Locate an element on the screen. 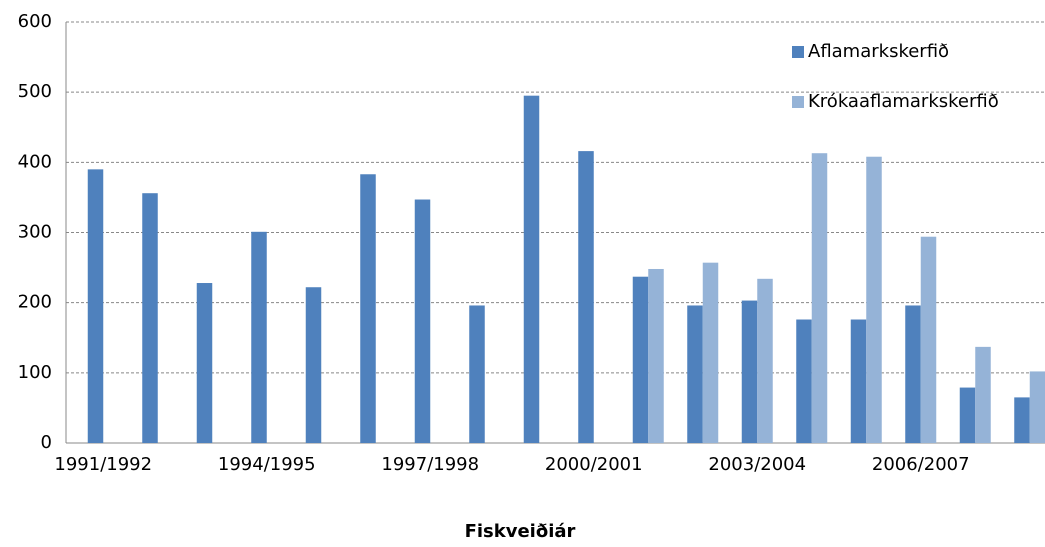 The width and height of the screenshot is (1045, 547). x-tick-label: 1991/1992 is located at coordinates (103, 464).